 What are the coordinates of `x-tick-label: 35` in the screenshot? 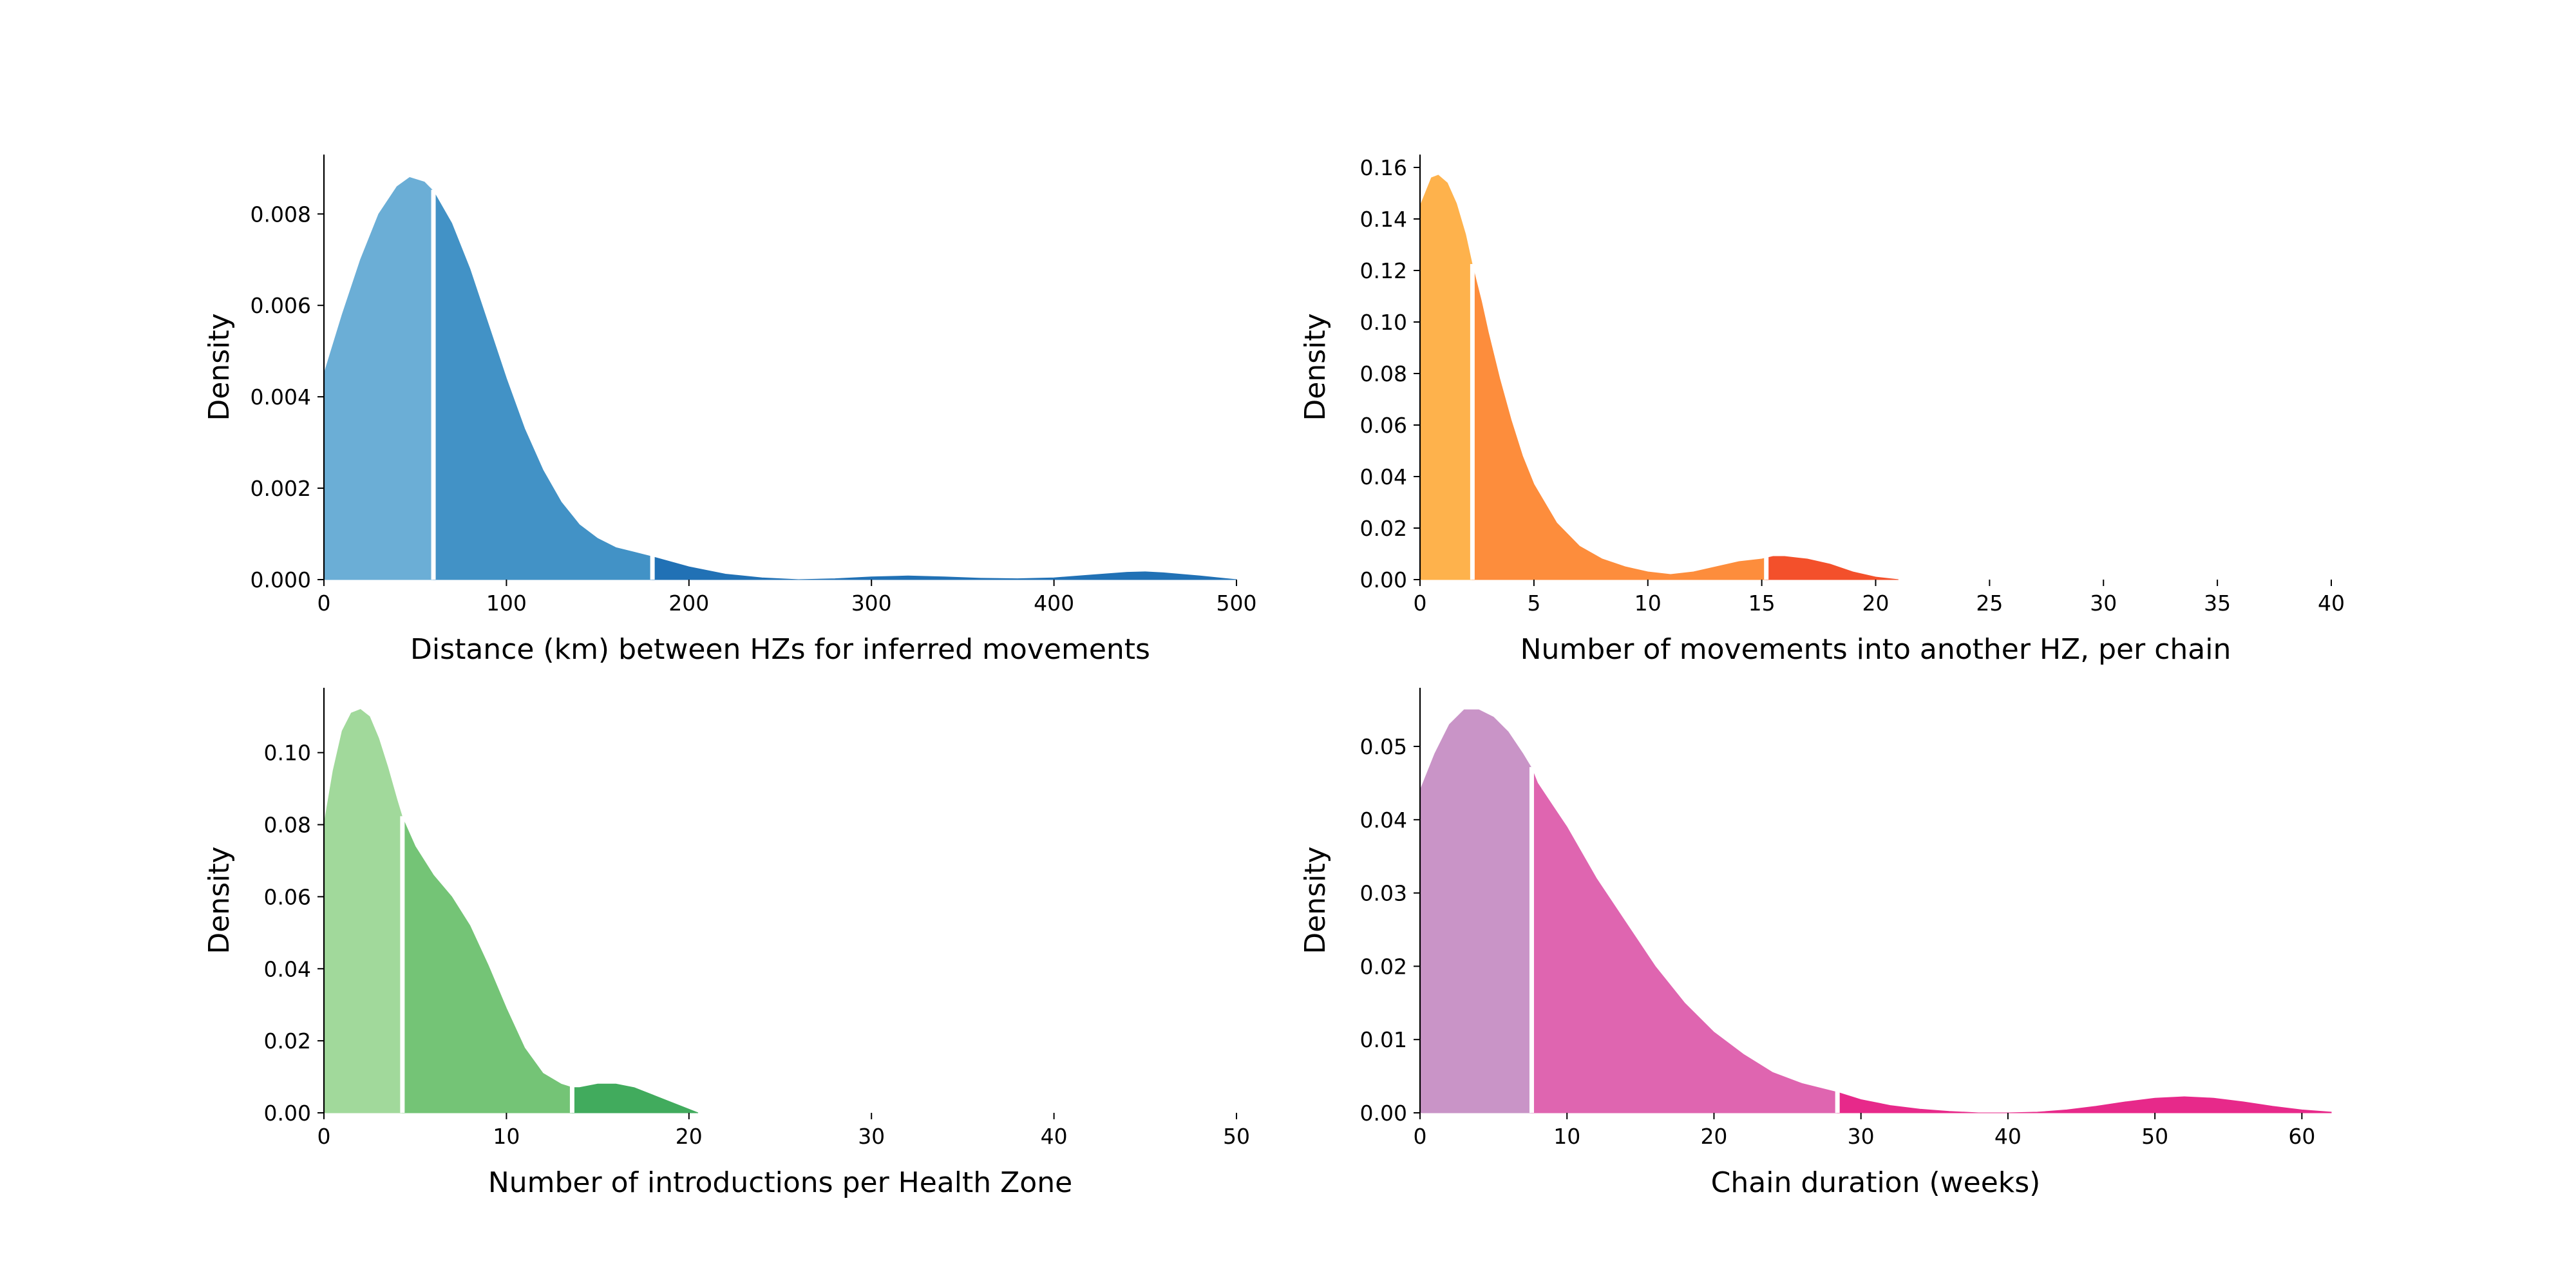 It's located at (2217, 603).